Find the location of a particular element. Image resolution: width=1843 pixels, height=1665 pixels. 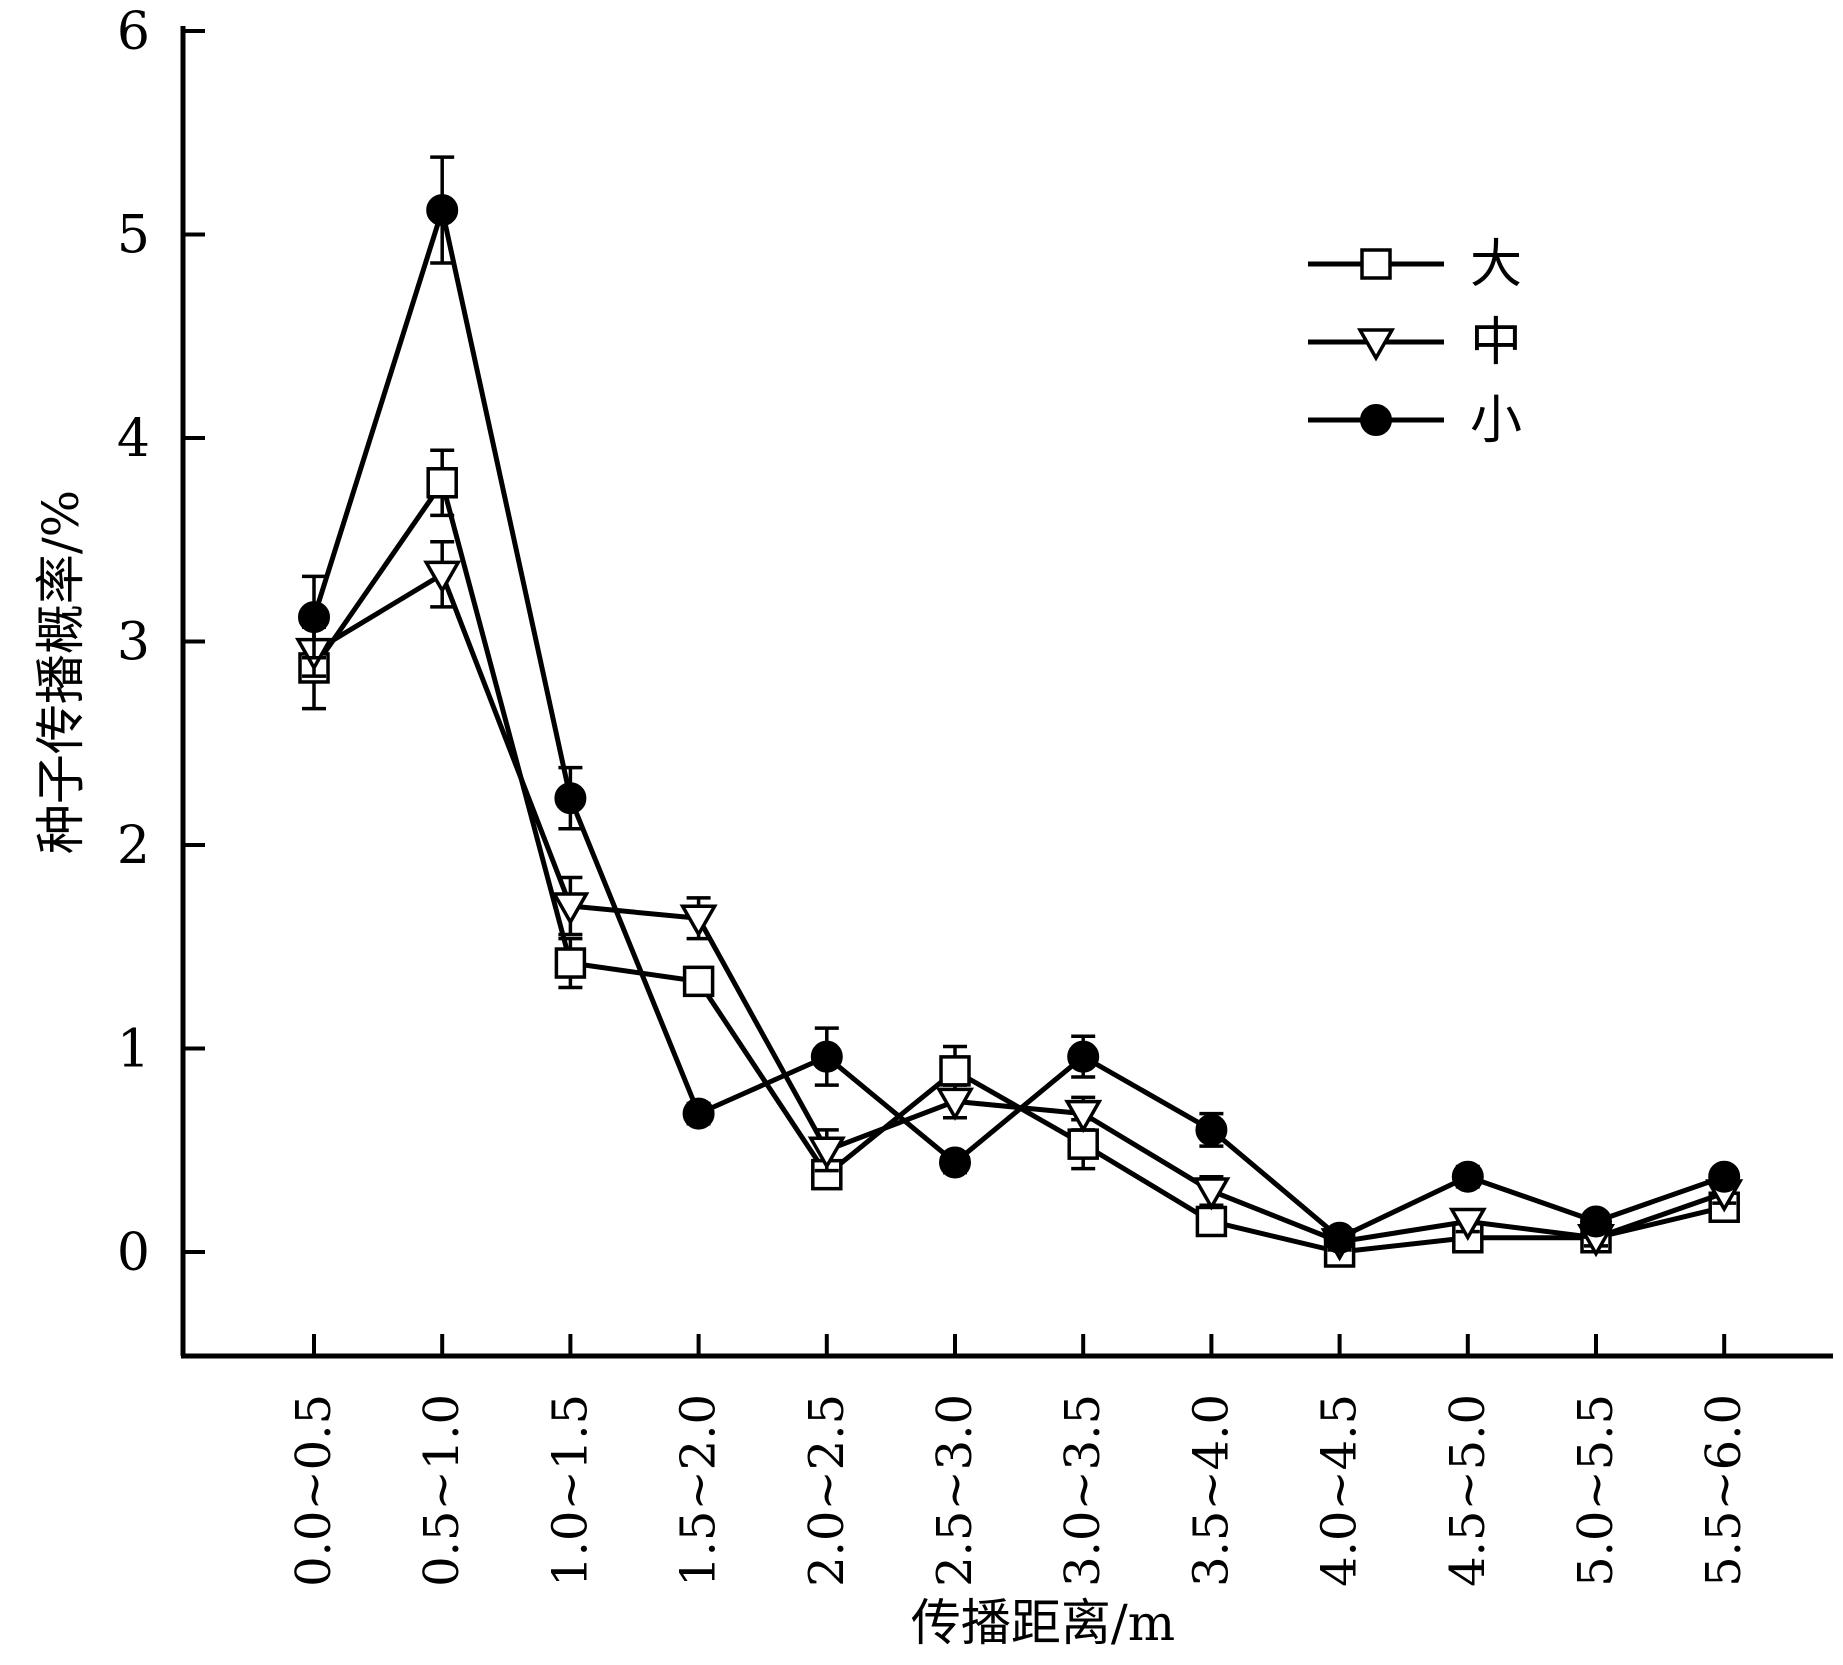

x-tick-label: 0.0~0.5 is located at coordinates (314, 1490).